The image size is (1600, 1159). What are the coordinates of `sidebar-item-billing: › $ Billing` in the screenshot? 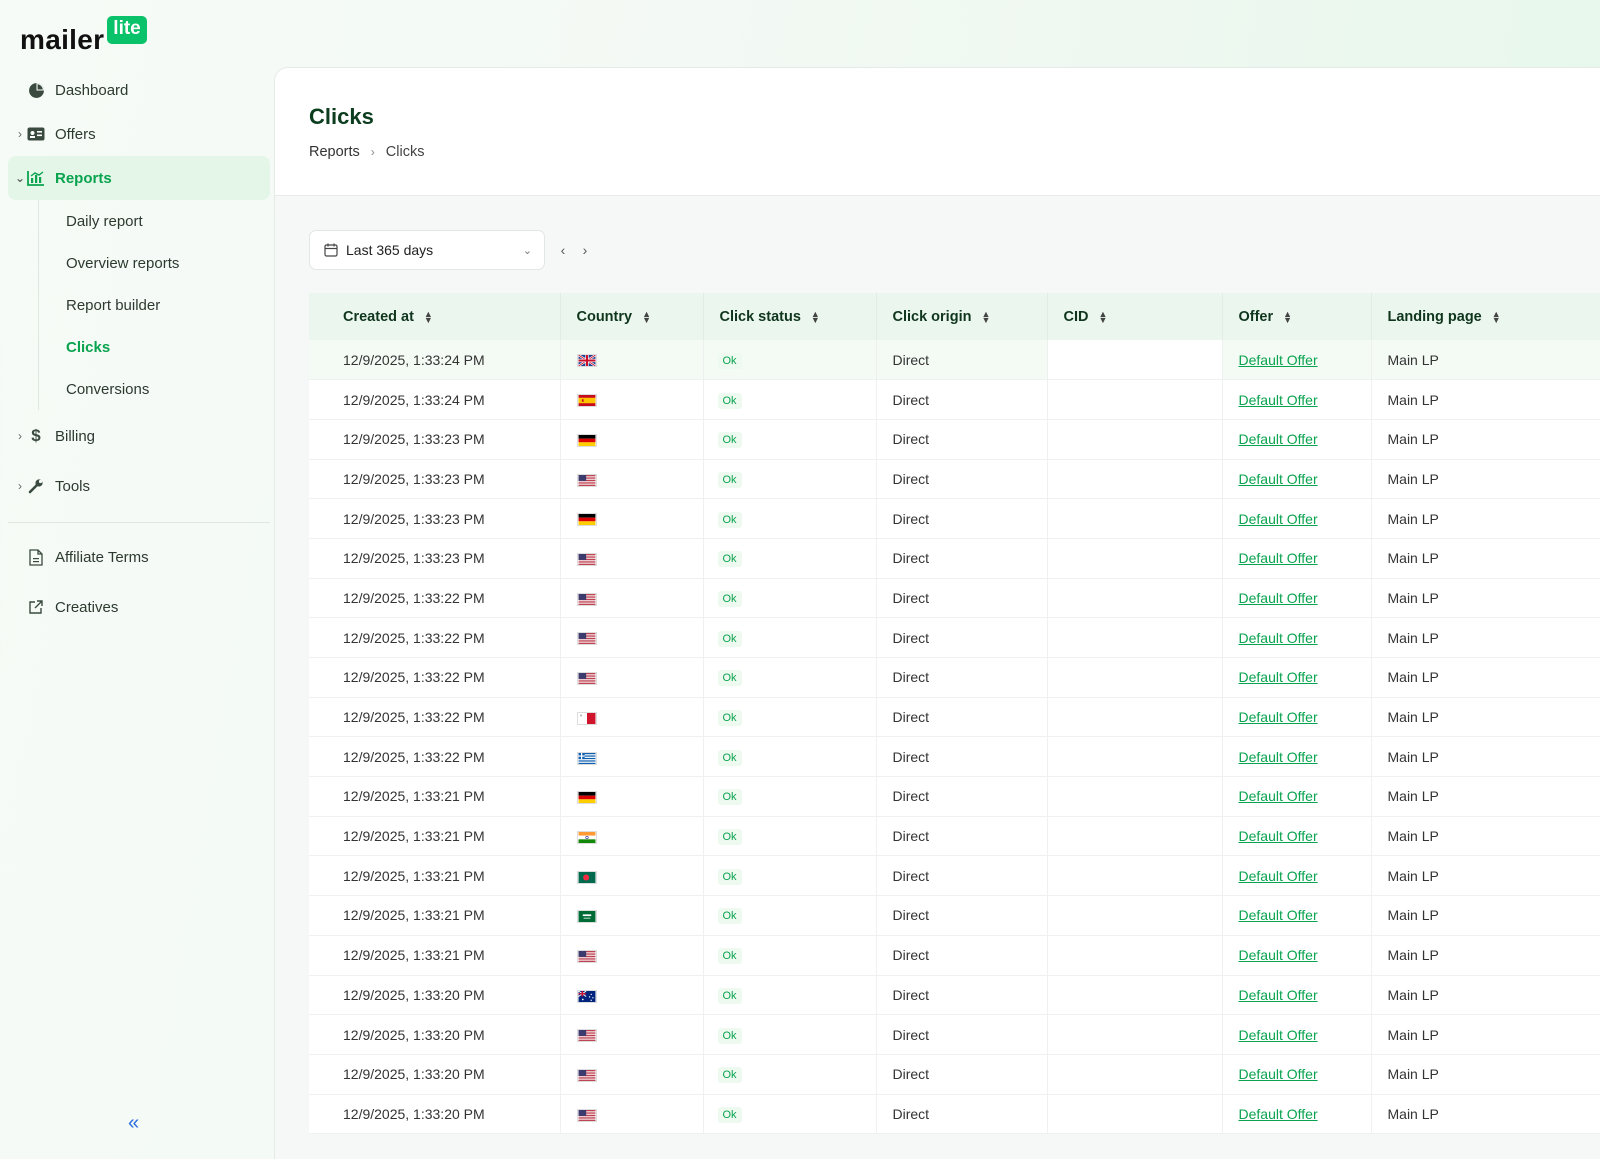 It's located at (139, 436).